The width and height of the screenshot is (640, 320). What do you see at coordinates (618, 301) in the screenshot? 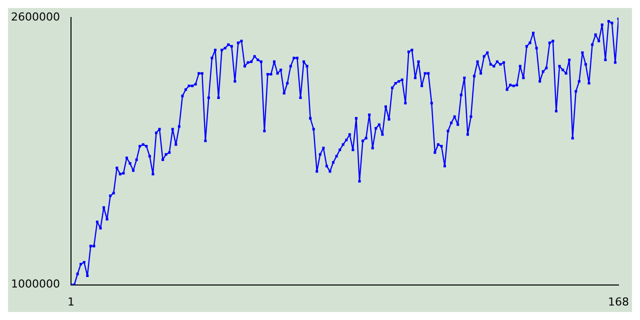
I see `x-tick-label: 168` at bounding box center [618, 301].